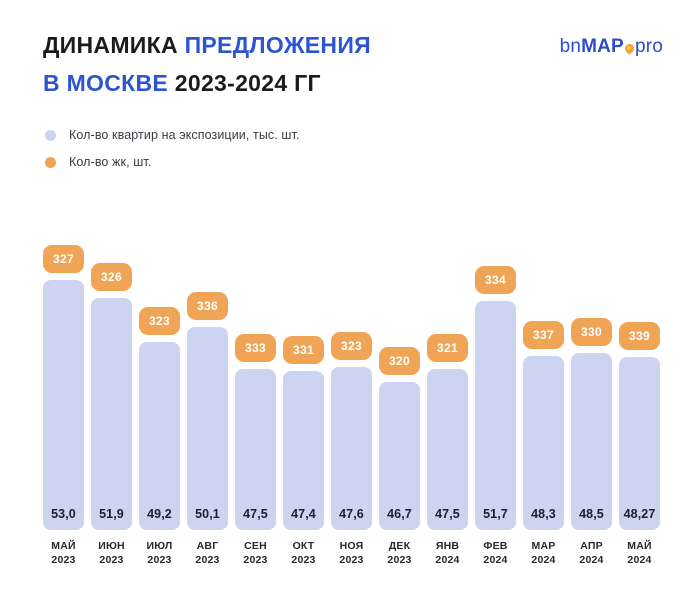  What do you see at coordinates (50, 162) in the screenshot?
I see `legend-dot-complexes` at bounding box center [50, 162].